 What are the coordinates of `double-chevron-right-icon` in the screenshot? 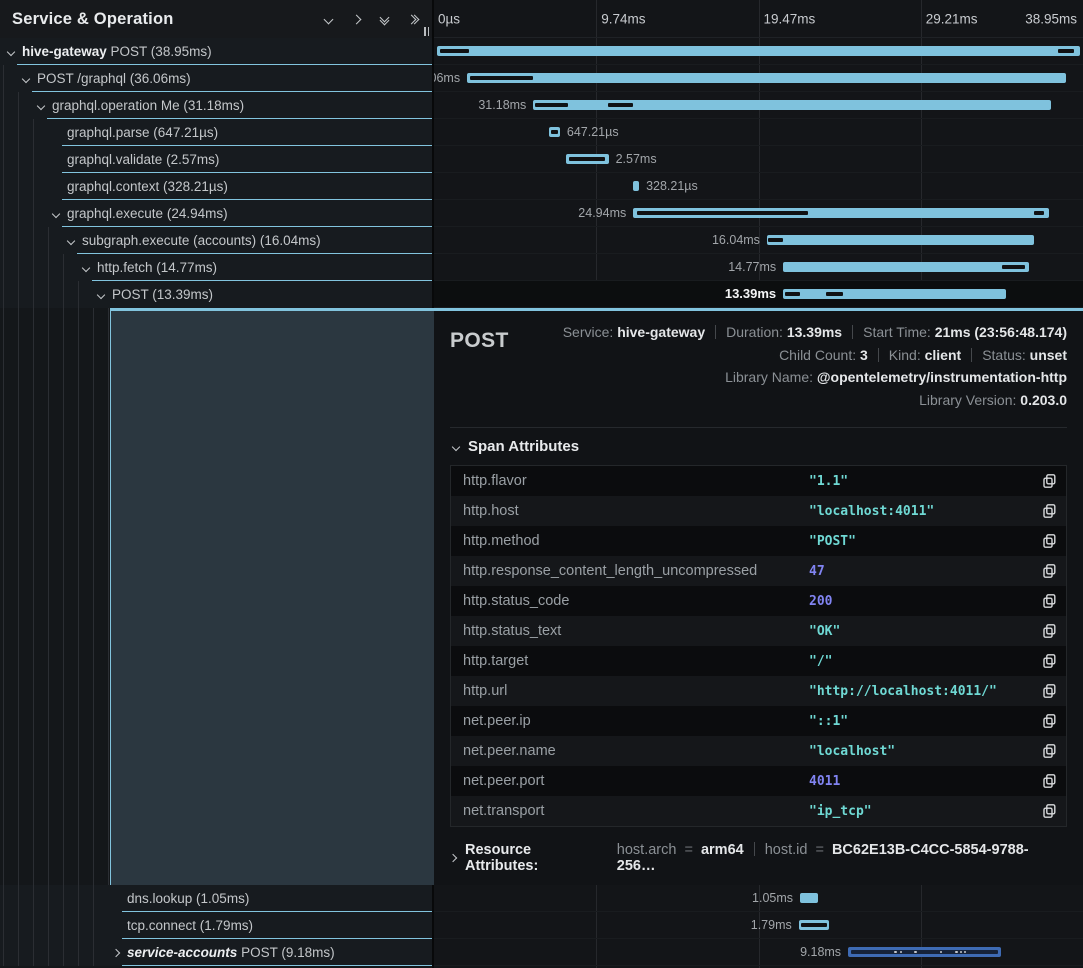 It's located at (412, 19).